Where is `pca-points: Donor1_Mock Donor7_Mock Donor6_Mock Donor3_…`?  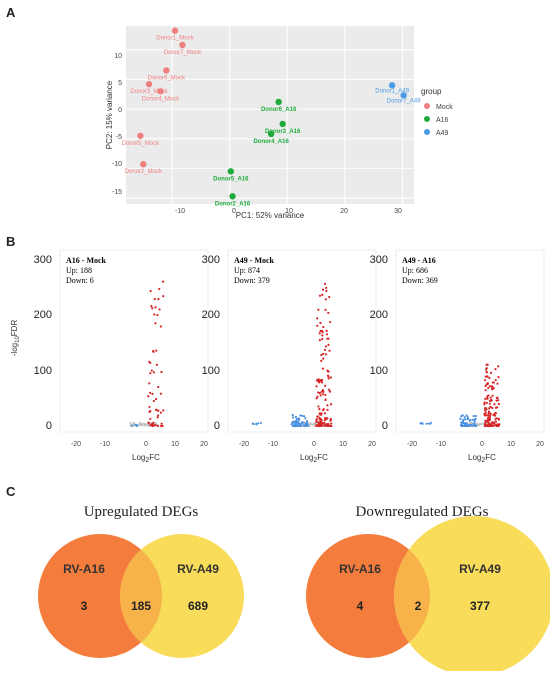 pca-points: Donor1_Mock Donor7_Mock Donor6_Mock Donor3_… is located at coordinates (271, 117).